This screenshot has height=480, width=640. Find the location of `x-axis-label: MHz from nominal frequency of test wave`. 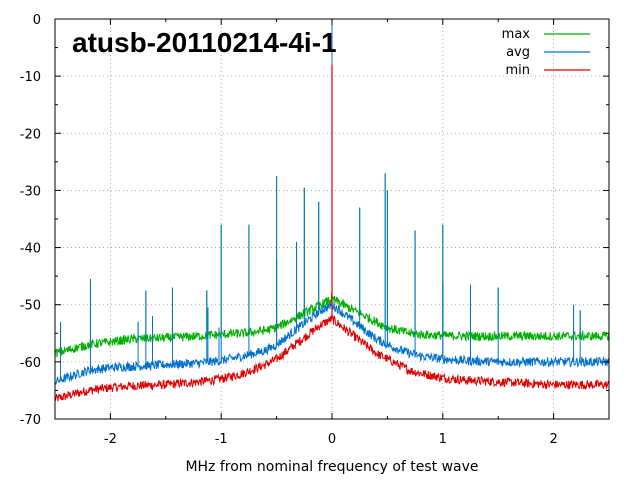

x-axis-label: MHz from nominal frequency of test wave is located at coordinates (331, 467).